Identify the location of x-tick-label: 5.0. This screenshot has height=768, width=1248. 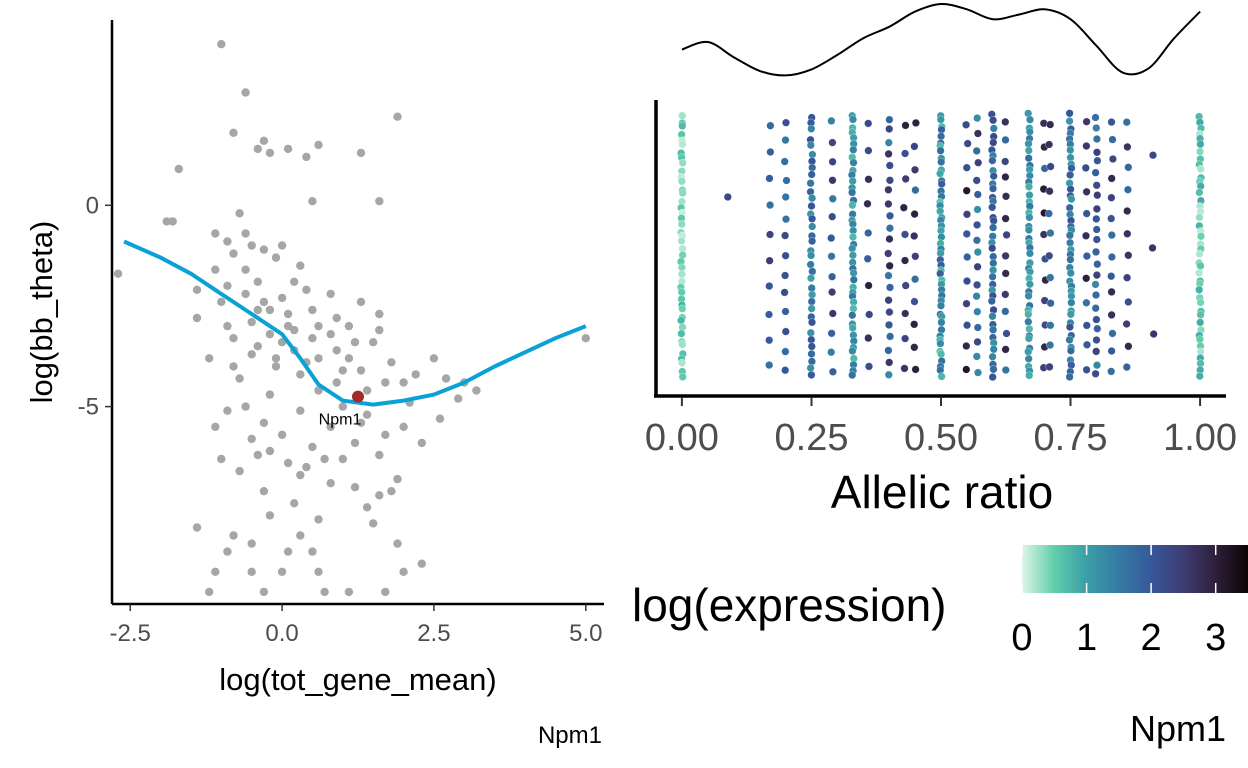
(585, 633).